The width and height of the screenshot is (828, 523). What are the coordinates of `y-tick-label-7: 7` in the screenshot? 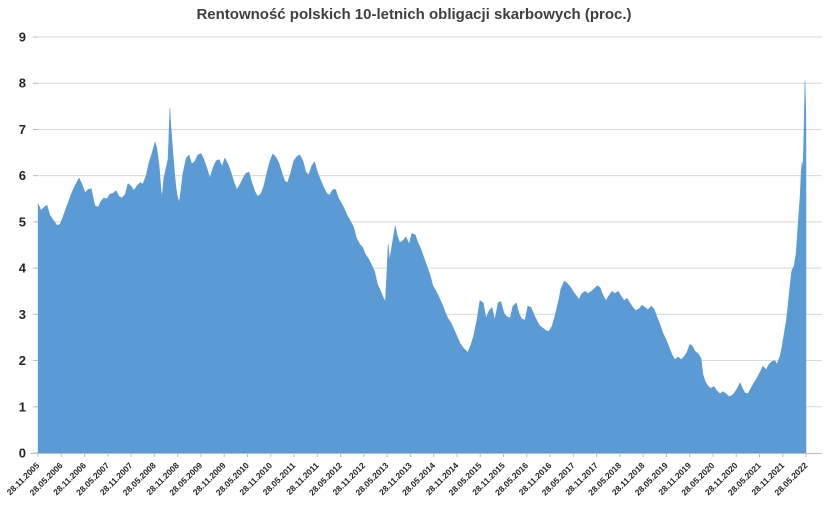 It's located at (22, 129).